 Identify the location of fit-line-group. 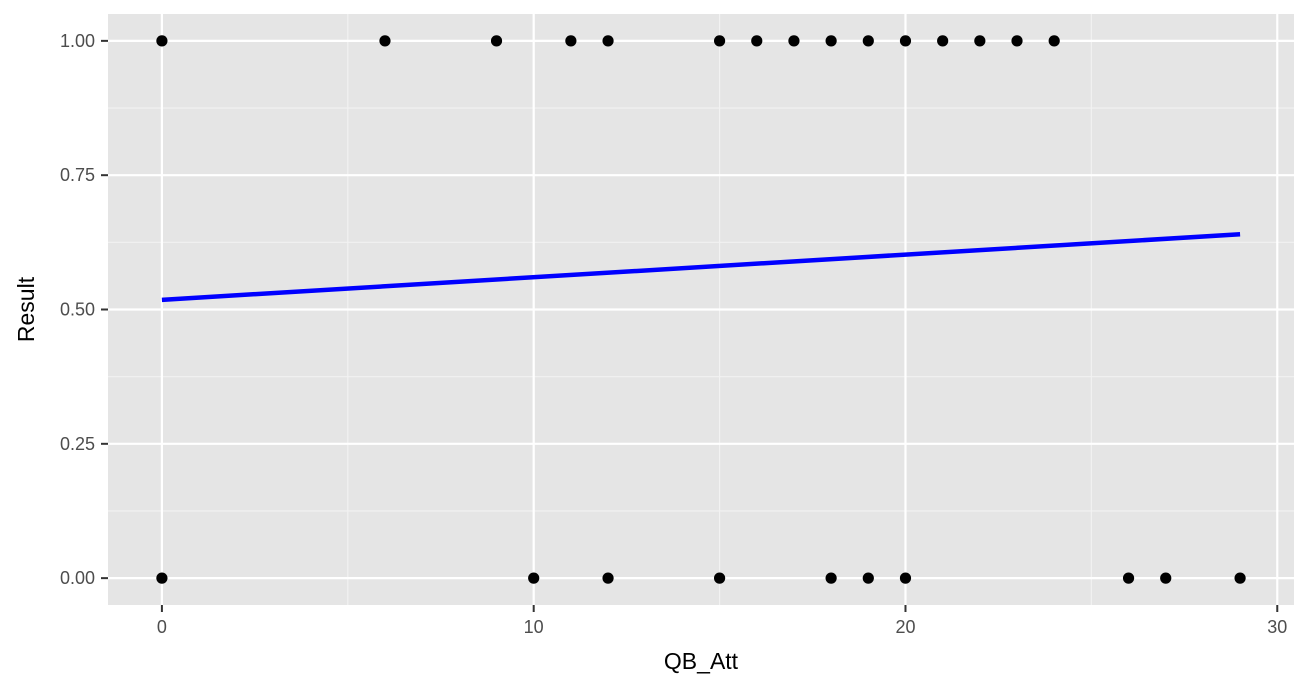
(701, 267).